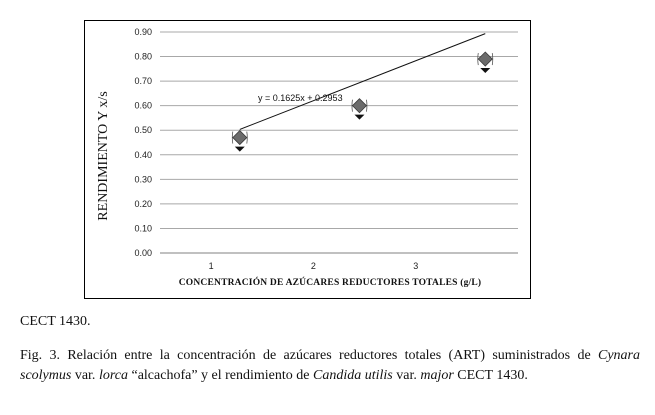 The height and width of the screenshot is (415, 655). I want to click on y-tick-label: 0.40, so click(143, 155).